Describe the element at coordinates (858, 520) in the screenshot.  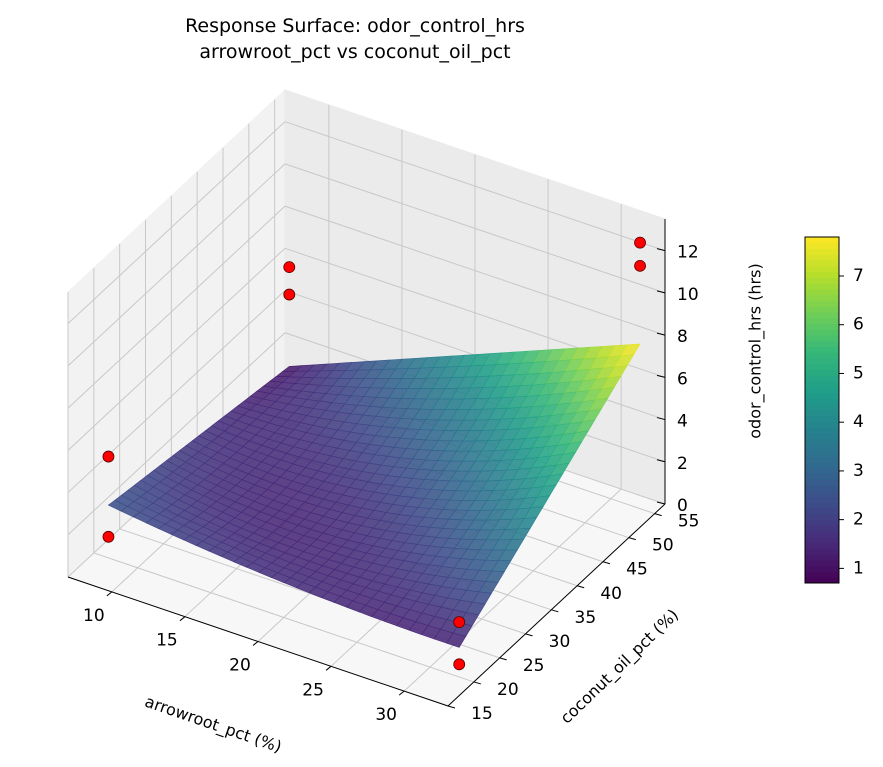
I see `colorbar-tick-label: 2` at that location.